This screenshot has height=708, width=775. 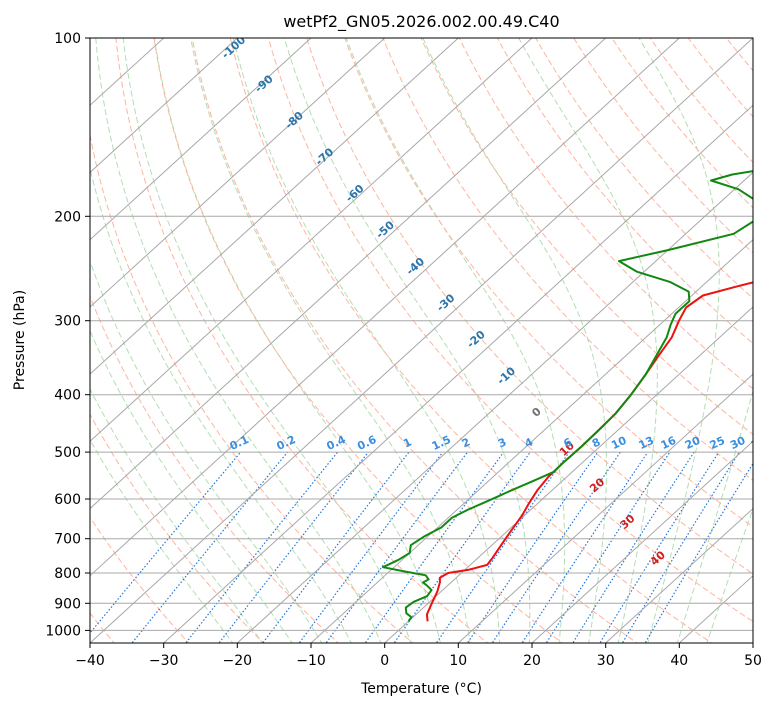 I want to click on y-tick-label: 700, so click(x=67, y=540).